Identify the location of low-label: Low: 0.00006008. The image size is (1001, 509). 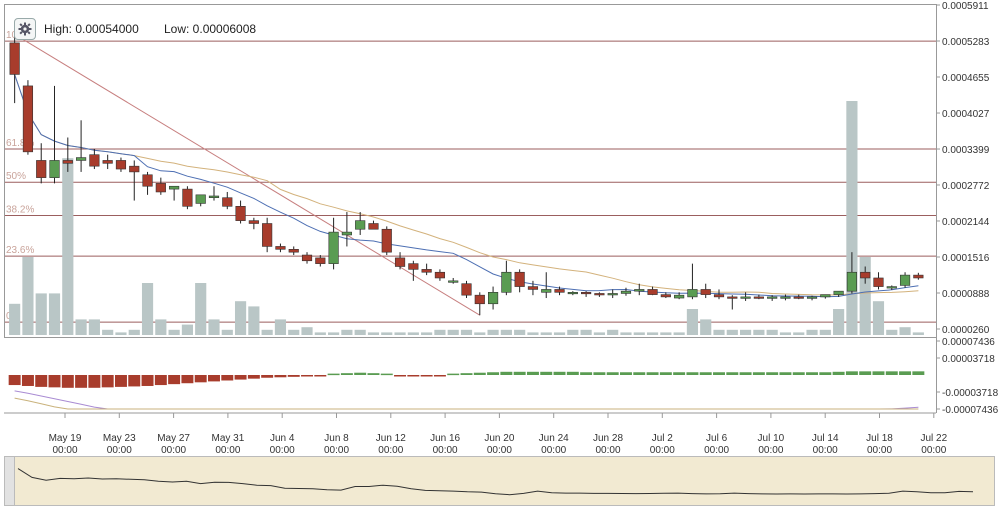
(210, 29).